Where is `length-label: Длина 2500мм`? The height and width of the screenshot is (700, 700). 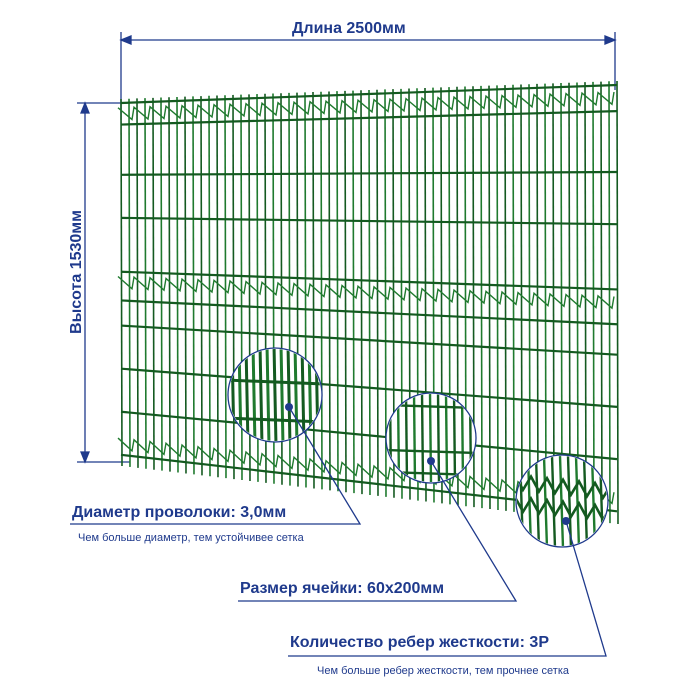 length-label: Длина 2500мм is located at coordinates (349, 28).